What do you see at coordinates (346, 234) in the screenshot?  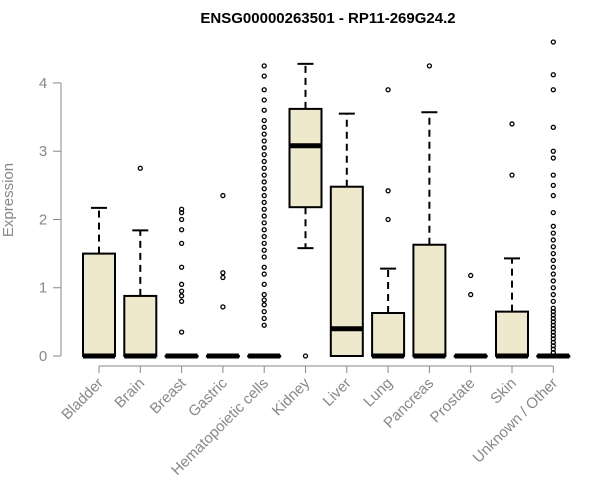 I see `box-liver` at bounding box center [346, 234].